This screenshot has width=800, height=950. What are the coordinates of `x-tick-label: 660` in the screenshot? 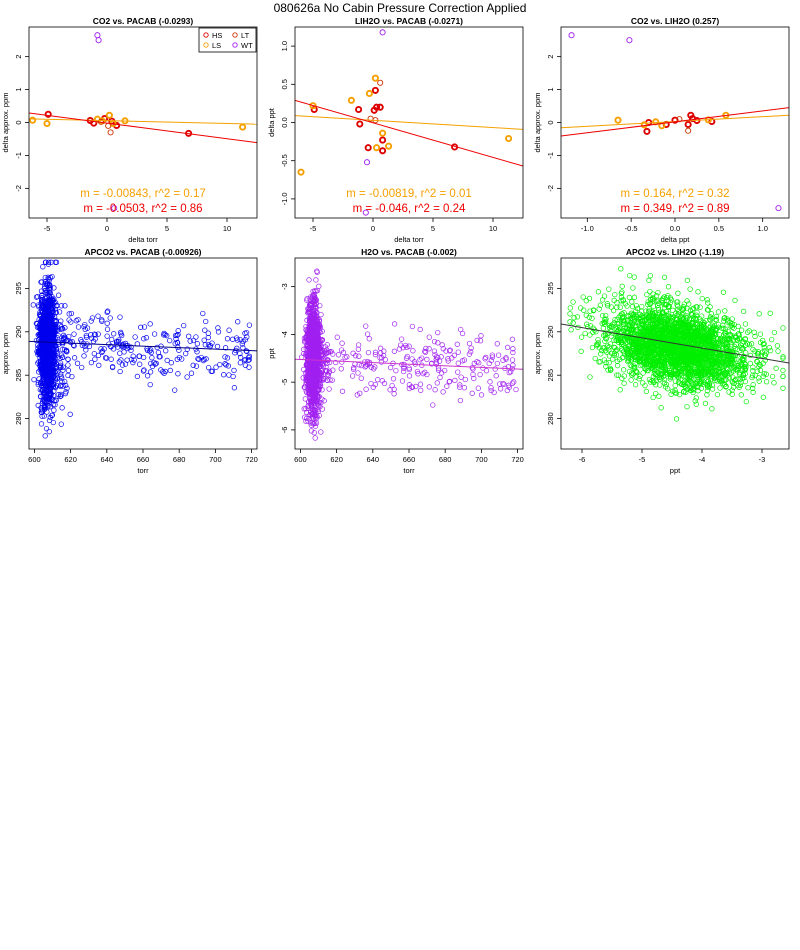 It's located at (143, 459).